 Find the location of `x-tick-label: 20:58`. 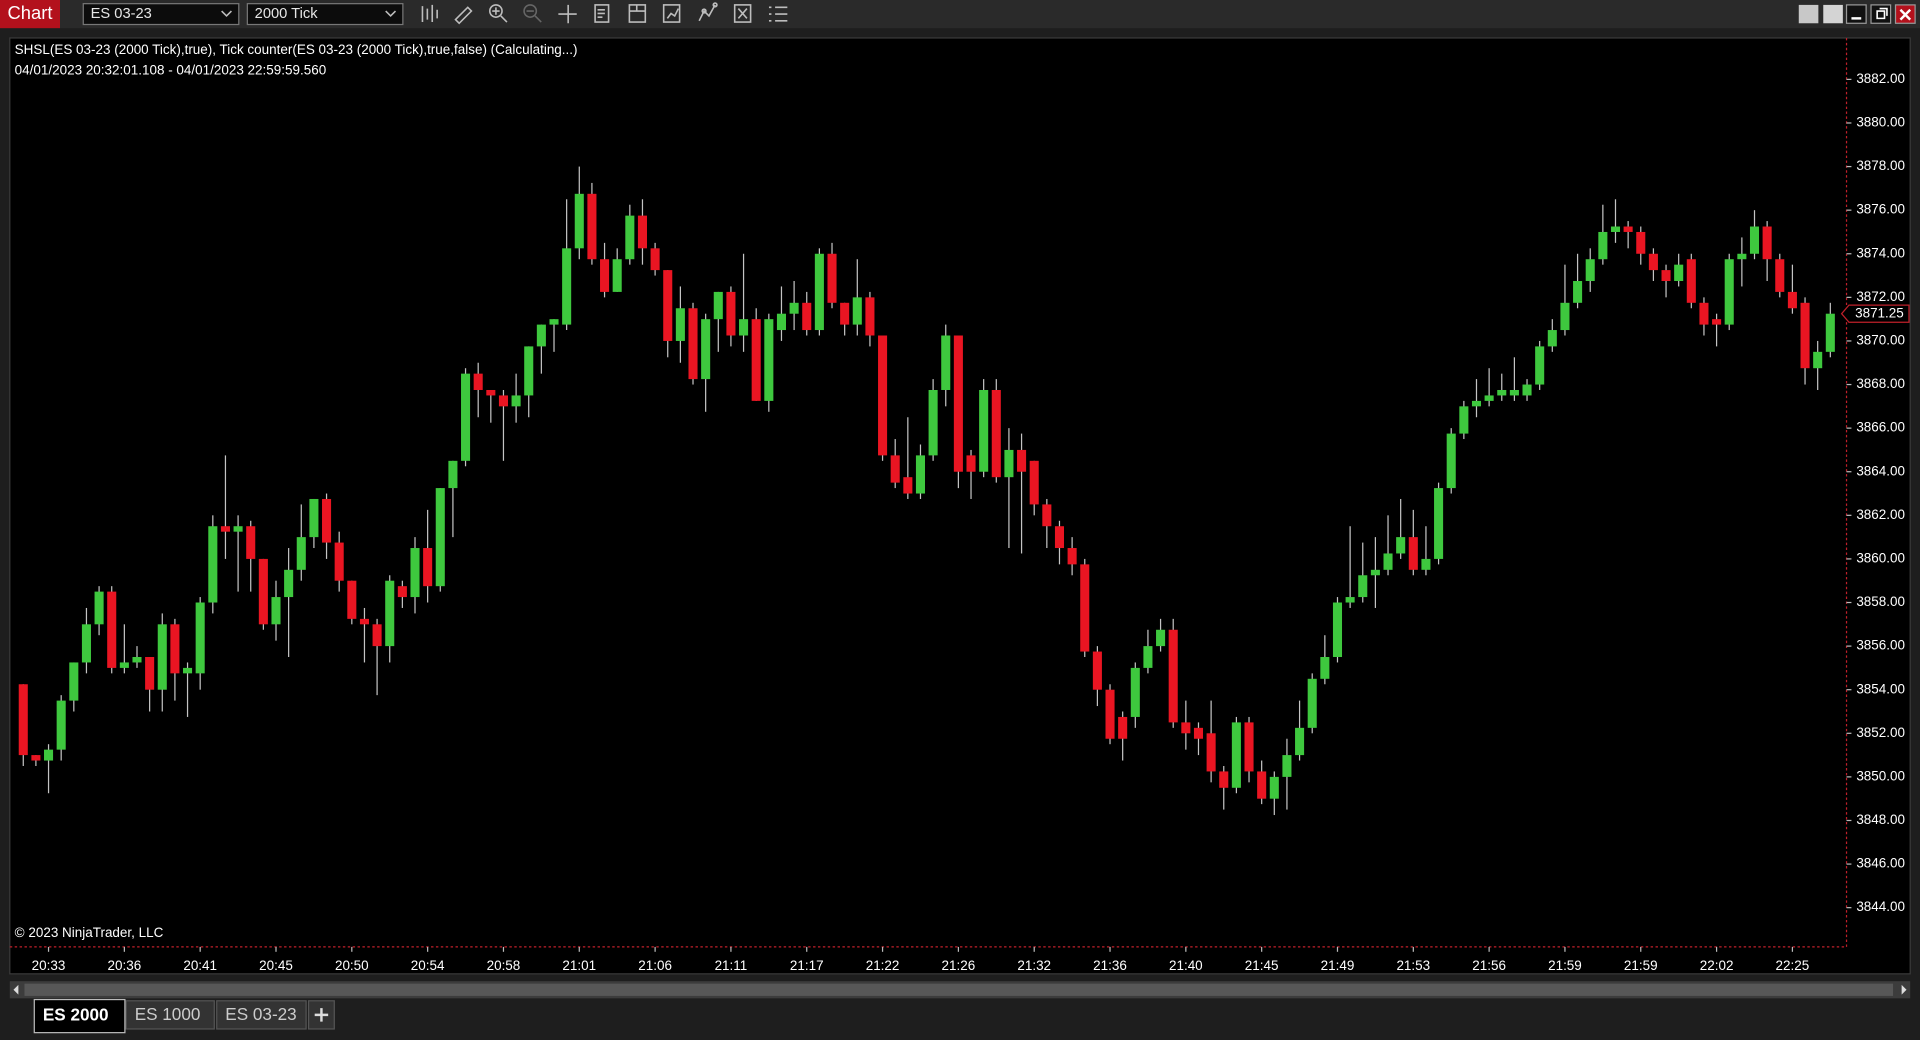

x-tick-label: 20:58 is located at coordinates (504, 965).